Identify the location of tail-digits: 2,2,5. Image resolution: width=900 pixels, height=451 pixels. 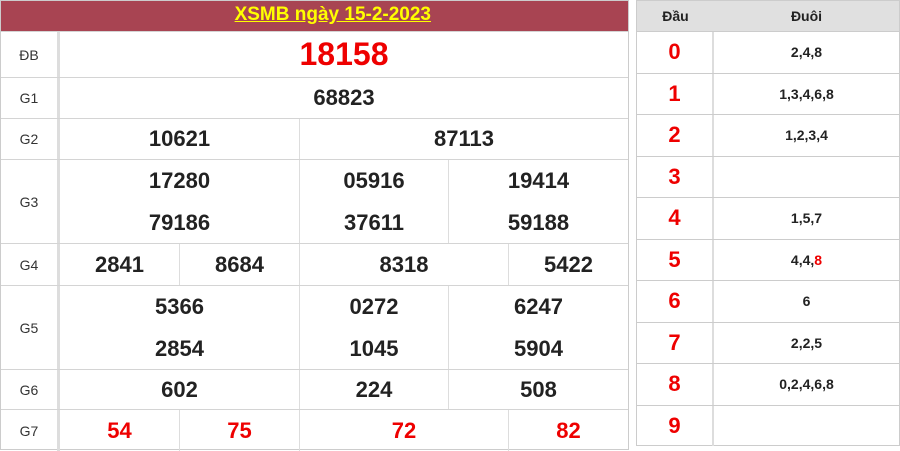
(806, 343).